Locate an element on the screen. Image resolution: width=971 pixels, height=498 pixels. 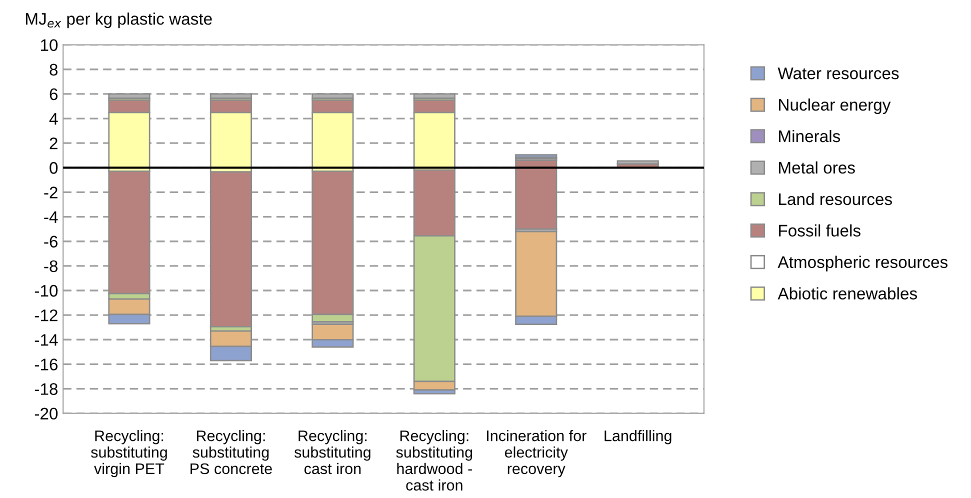
y-tick-label: 0 is located at coordinates (54, 168).